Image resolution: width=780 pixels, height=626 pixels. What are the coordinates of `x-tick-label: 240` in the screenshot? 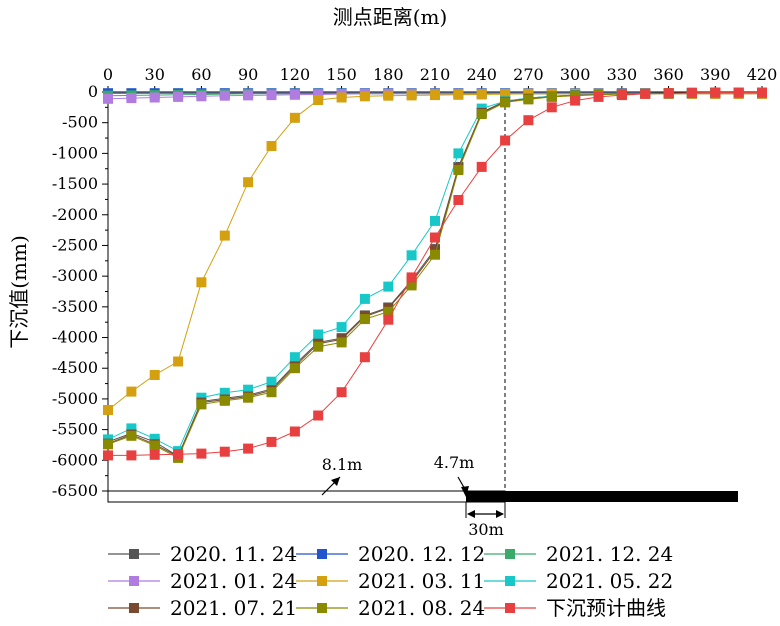 It's located at (481, 74).